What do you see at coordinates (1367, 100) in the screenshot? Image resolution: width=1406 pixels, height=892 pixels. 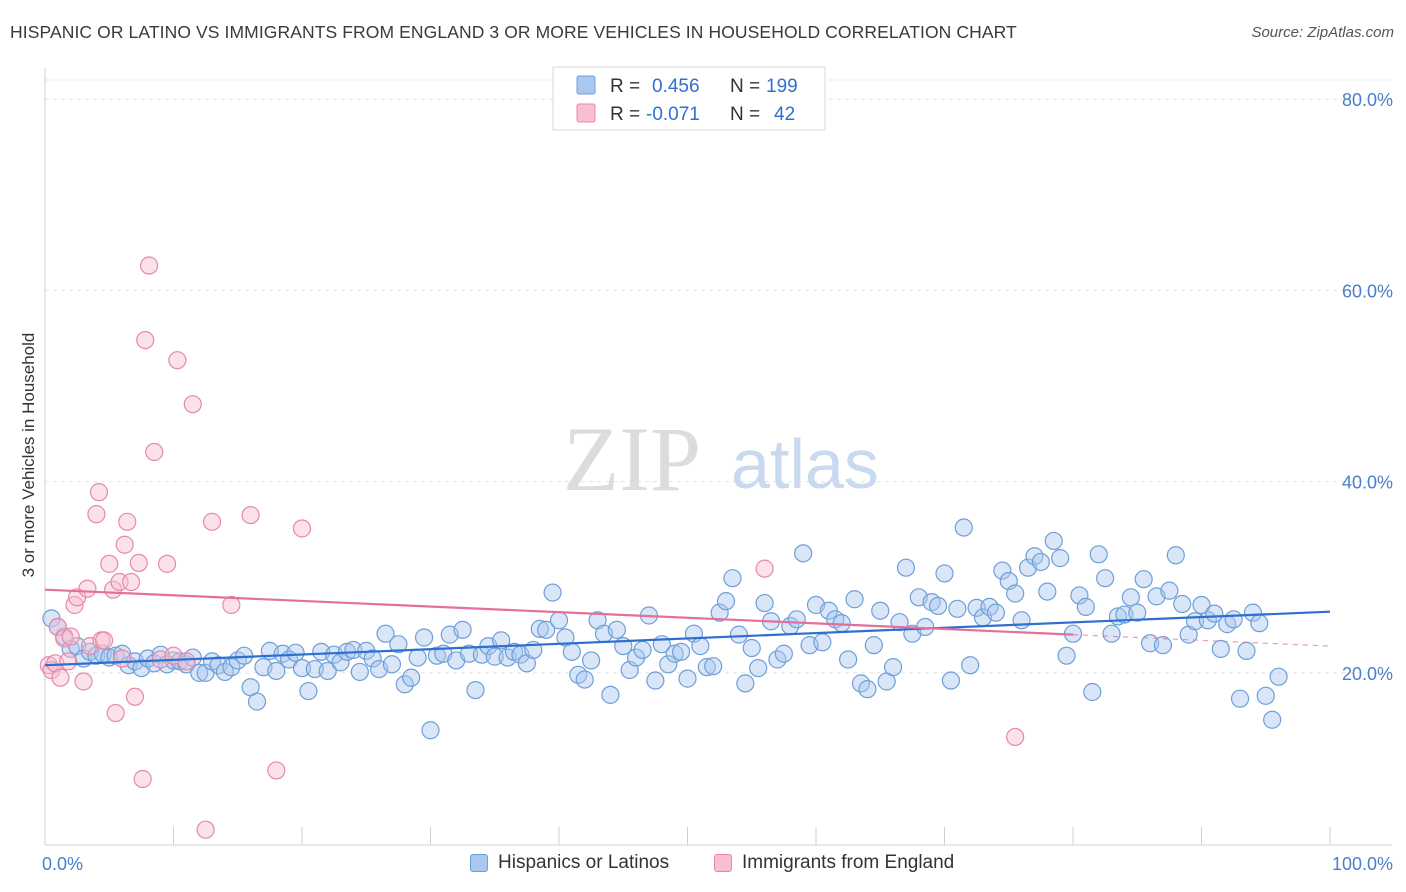 I see `y-tick-label: 80.0%` at bounding box center [1367, 100].